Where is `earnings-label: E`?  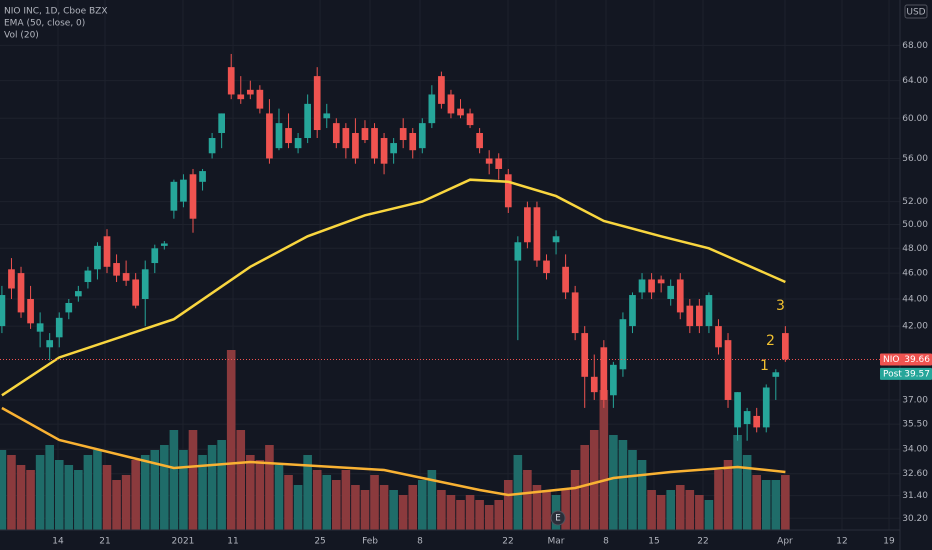 earnings-label: E is located at coordinates (558, 519).